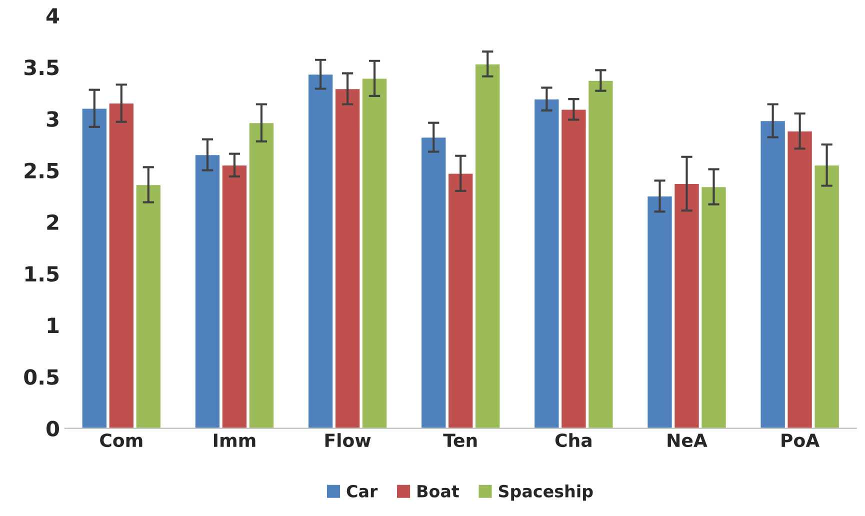 This screenshot has height=516, width=865. What do you see at coordinates (235, 440) in the screenshot?
I see `x-tick-label: Imm` at bounding box center [235, 440].